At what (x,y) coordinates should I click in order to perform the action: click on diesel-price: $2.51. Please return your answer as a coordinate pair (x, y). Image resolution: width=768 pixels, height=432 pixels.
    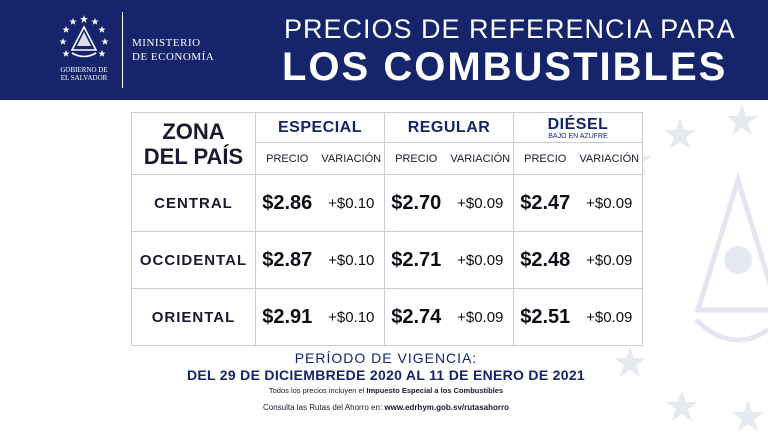
    Looking at the image, I should click on (545, 317).